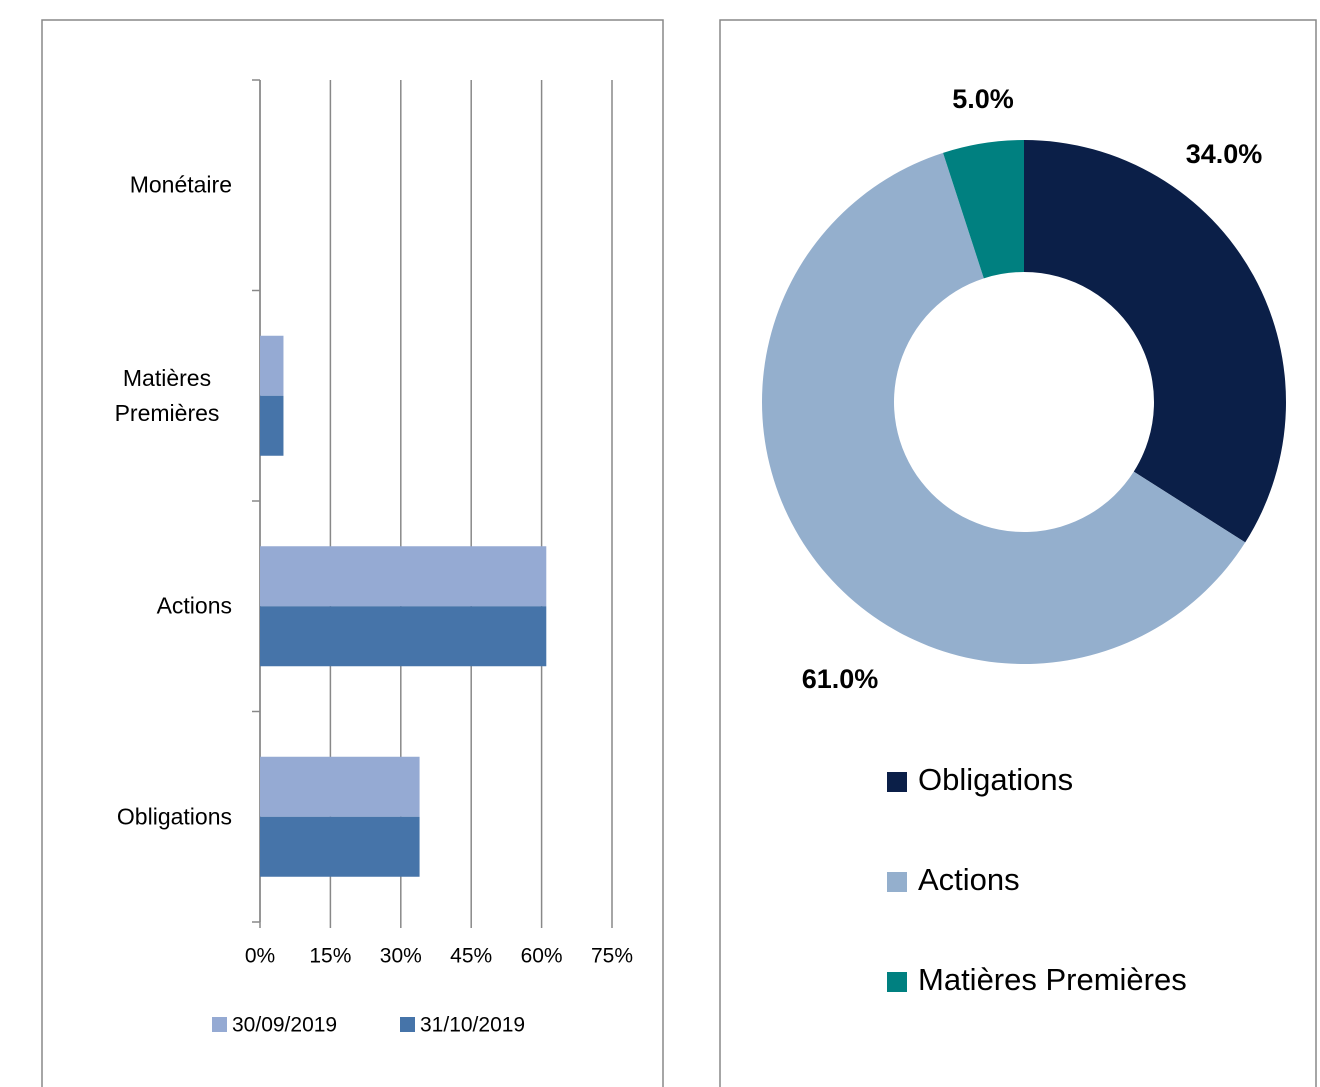 The image size is (1320, 1087). I want to click on y-tick-label: Matières Premières, so click(167, 395).